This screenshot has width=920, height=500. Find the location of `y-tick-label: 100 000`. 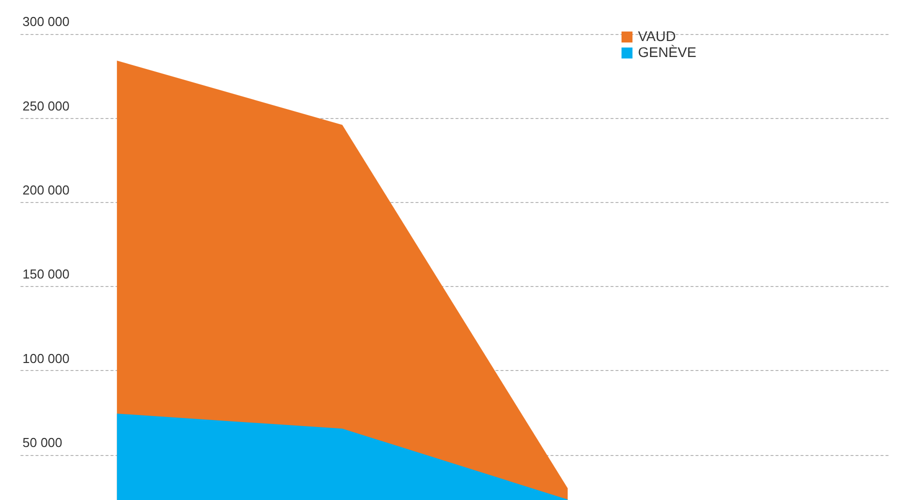

y-tick-label: 100 000 is located at coordinates (46, 358).